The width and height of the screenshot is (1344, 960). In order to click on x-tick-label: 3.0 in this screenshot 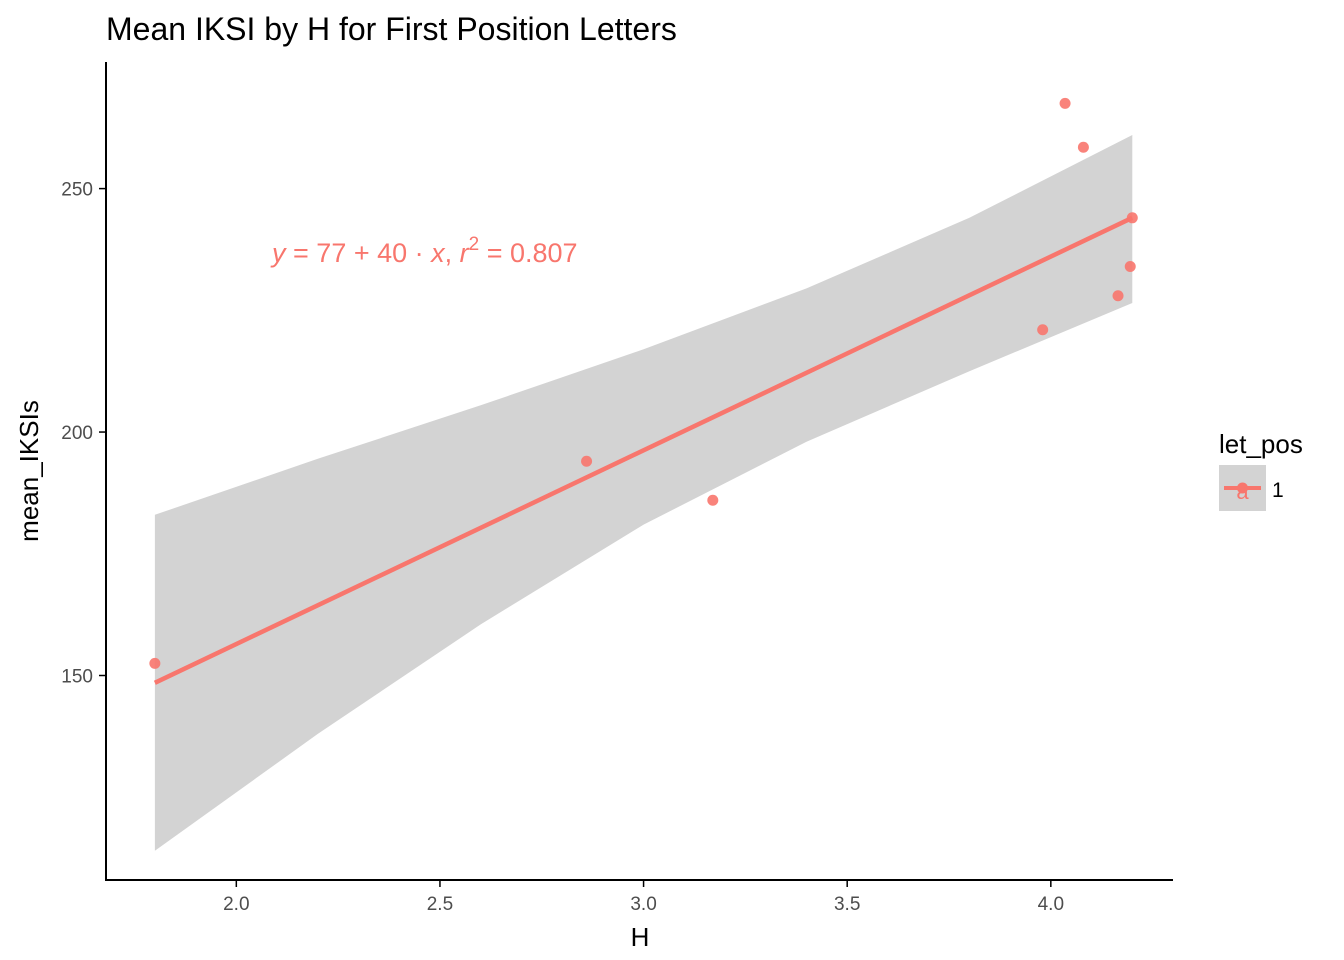, I will do `click(643, 904)`.